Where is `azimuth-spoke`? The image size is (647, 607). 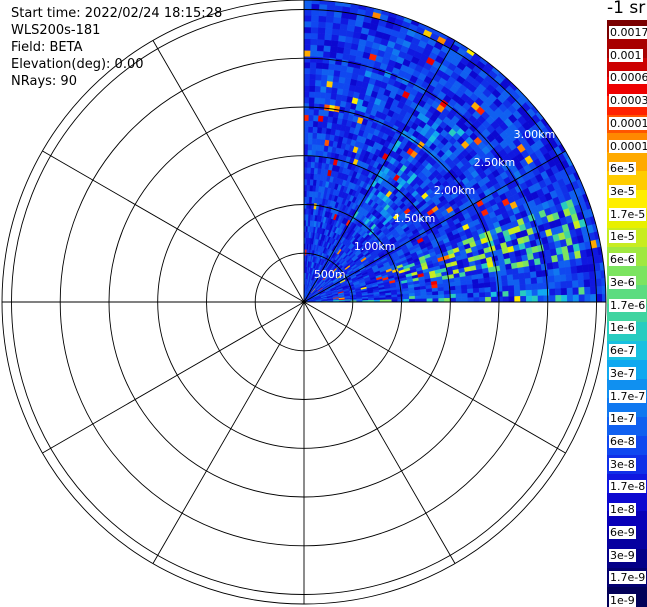 azimuth-spoke is located at coordinates (228, 432).